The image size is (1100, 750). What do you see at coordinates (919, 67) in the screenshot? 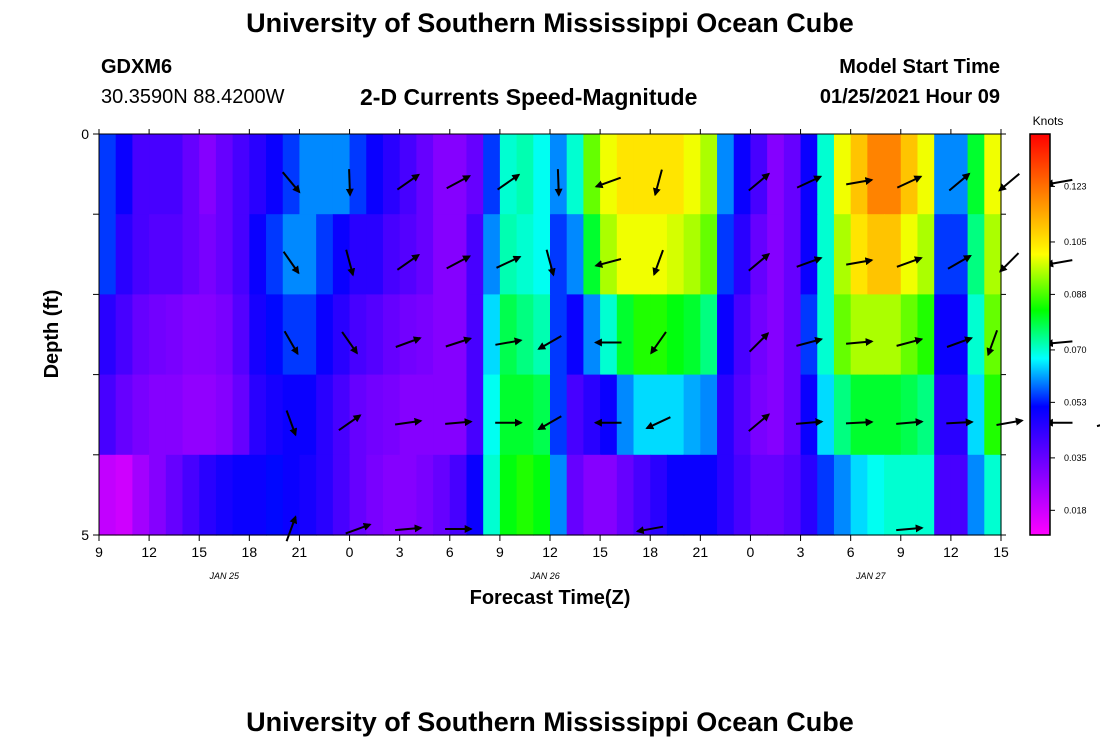
I see `model-start-label: Model Start Time` at bounding box center [919, 67].